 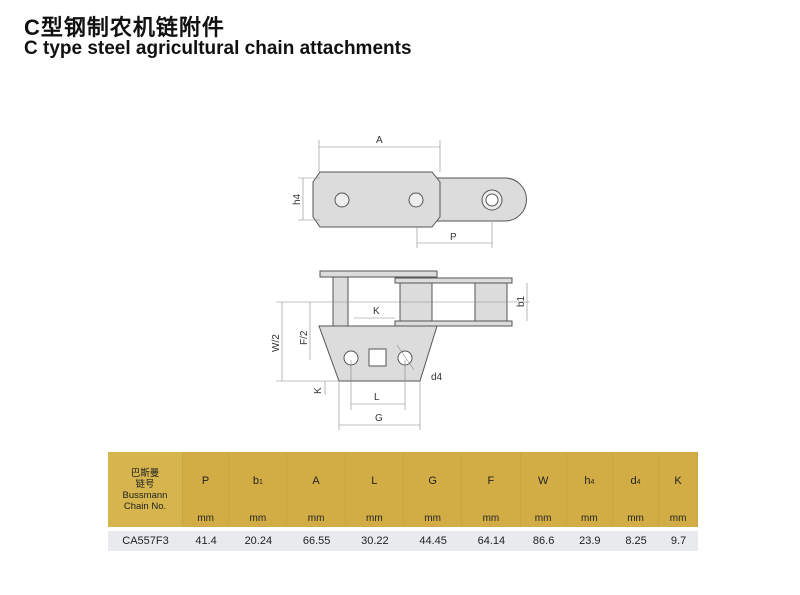 What do you see at coordinates (379, 140) in the screenshot?
I see `dim-A: A` at bounding box center [379, 140].